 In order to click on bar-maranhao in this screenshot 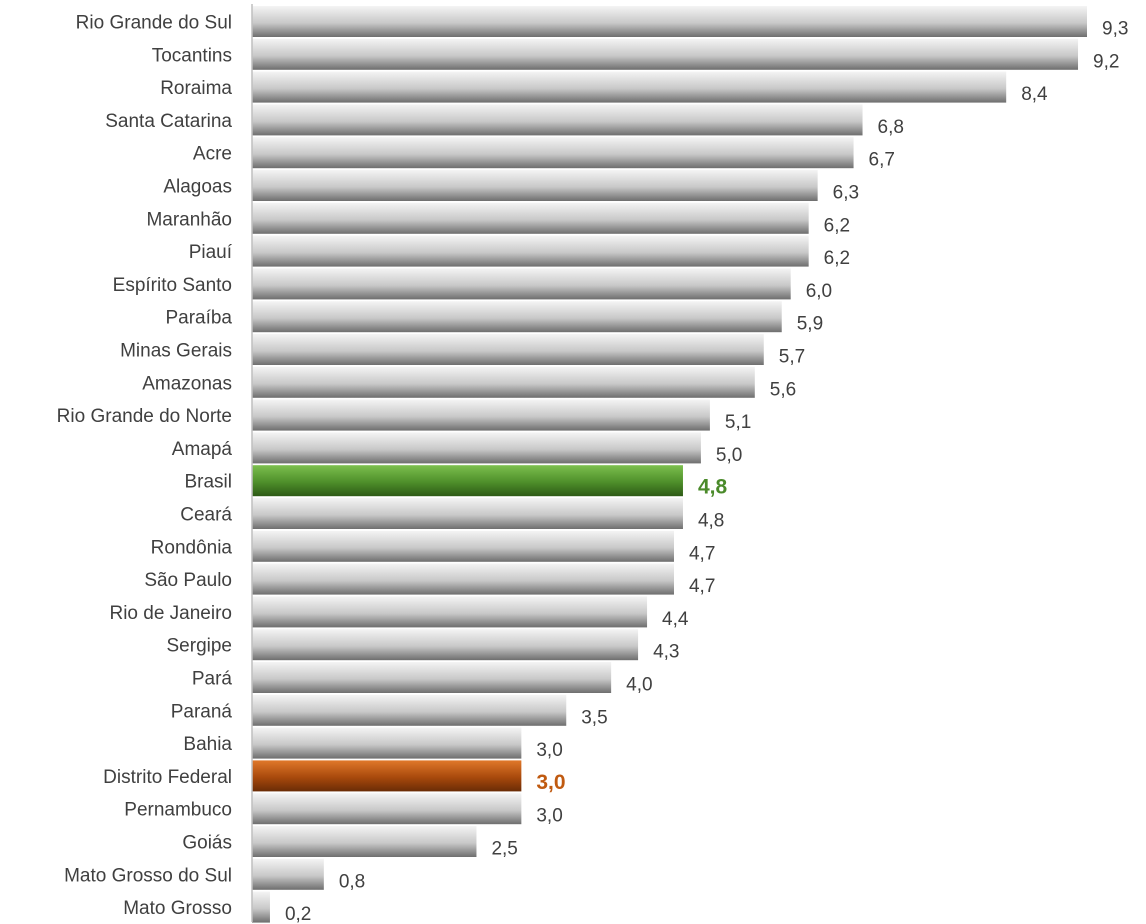, I will do `click(530, 218)`.